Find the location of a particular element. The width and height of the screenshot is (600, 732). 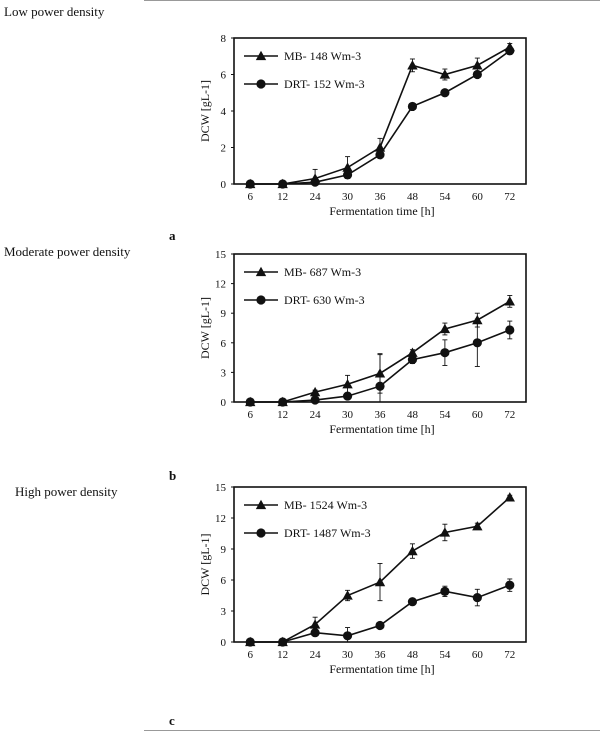

chart-a-xtick-label-0: 6 is located at coordinates (250, 197).